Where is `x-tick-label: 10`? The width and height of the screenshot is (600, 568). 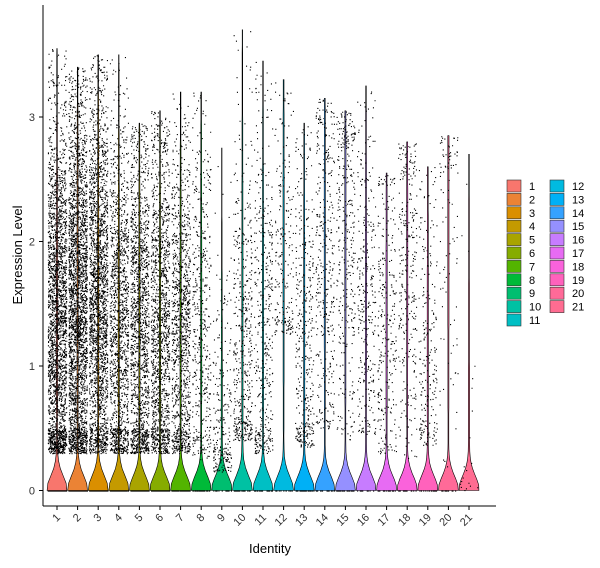
x-tick-label: 10 is located at coordinates (239, 520).